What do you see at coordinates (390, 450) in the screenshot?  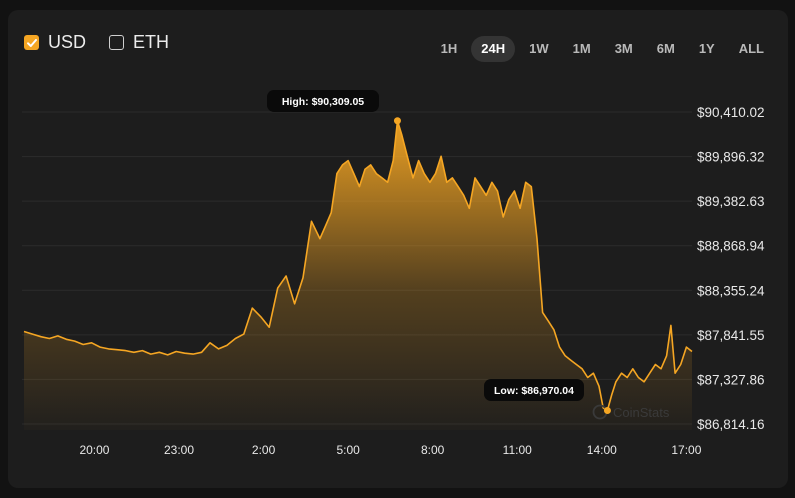 I see `x-axis-labels: 20:00 23:00 2:00 5:00 8:00 11:00 14:00 17:00` at bounding box center [390, 450].